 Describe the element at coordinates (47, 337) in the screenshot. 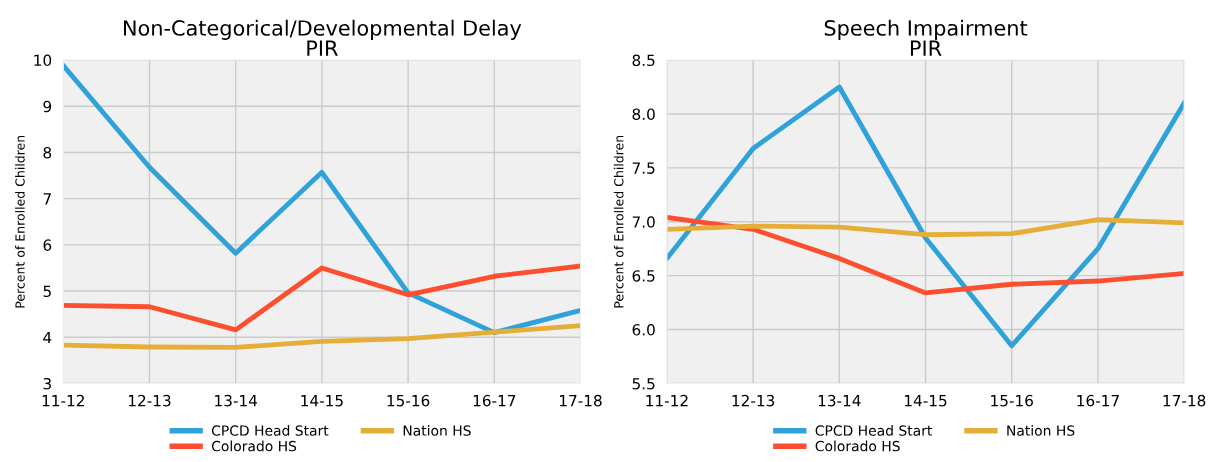

I see `y-tick-label: 4` at that location.